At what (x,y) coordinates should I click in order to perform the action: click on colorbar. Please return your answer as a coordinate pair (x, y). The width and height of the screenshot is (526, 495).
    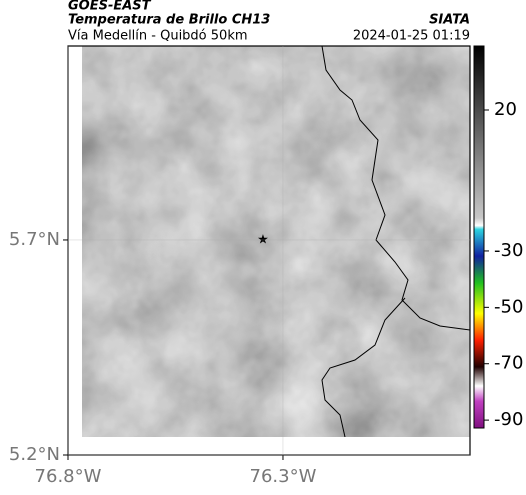
    Looking at the image, I should click on (479, 237).